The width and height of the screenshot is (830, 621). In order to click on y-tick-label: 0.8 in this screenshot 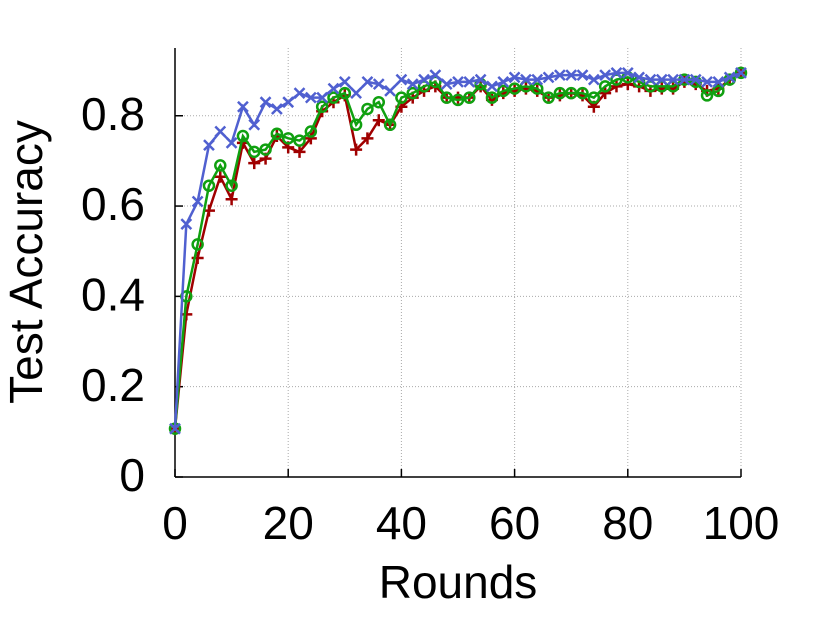, I will do `click(113, 114)`.